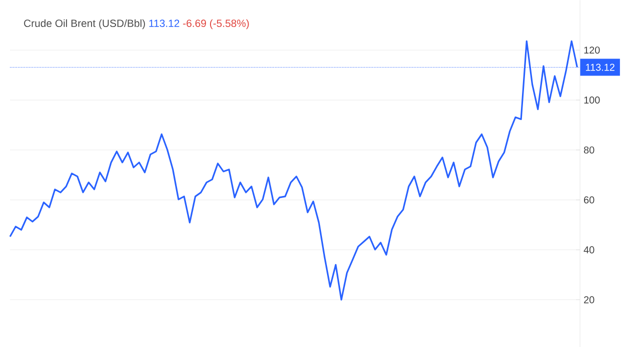 This screenshot has width=640, height=347. Describe the element at coordinates (589, 150) in the screenshot. I see `y-tick-label: 80` at that location.